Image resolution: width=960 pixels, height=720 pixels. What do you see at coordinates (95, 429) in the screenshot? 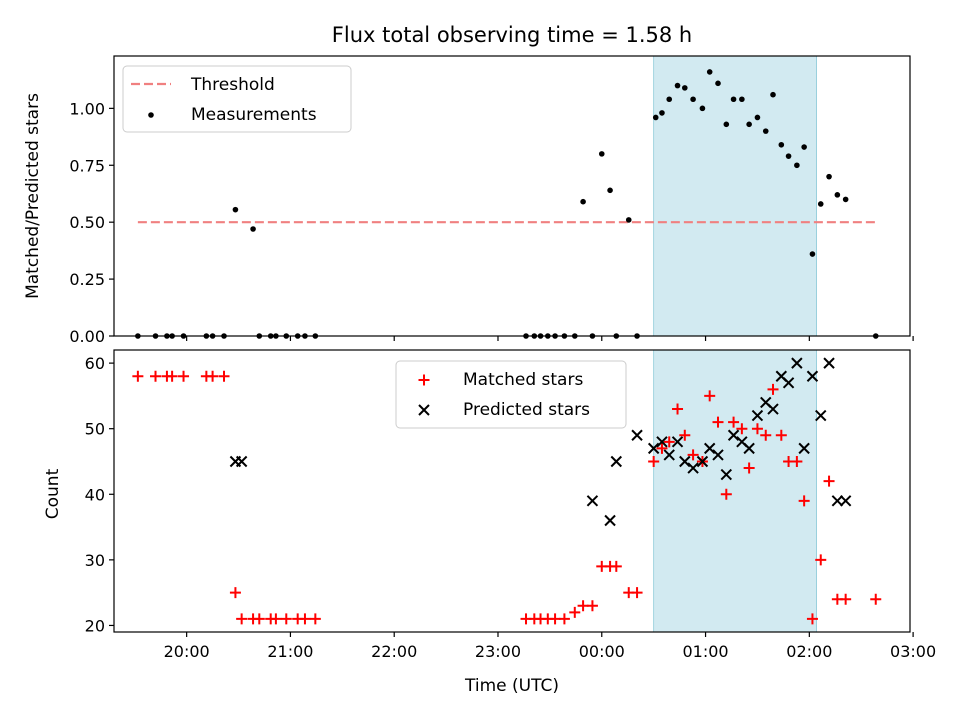
I see `y-tick-label: 50` at bounding box center [95, 429].